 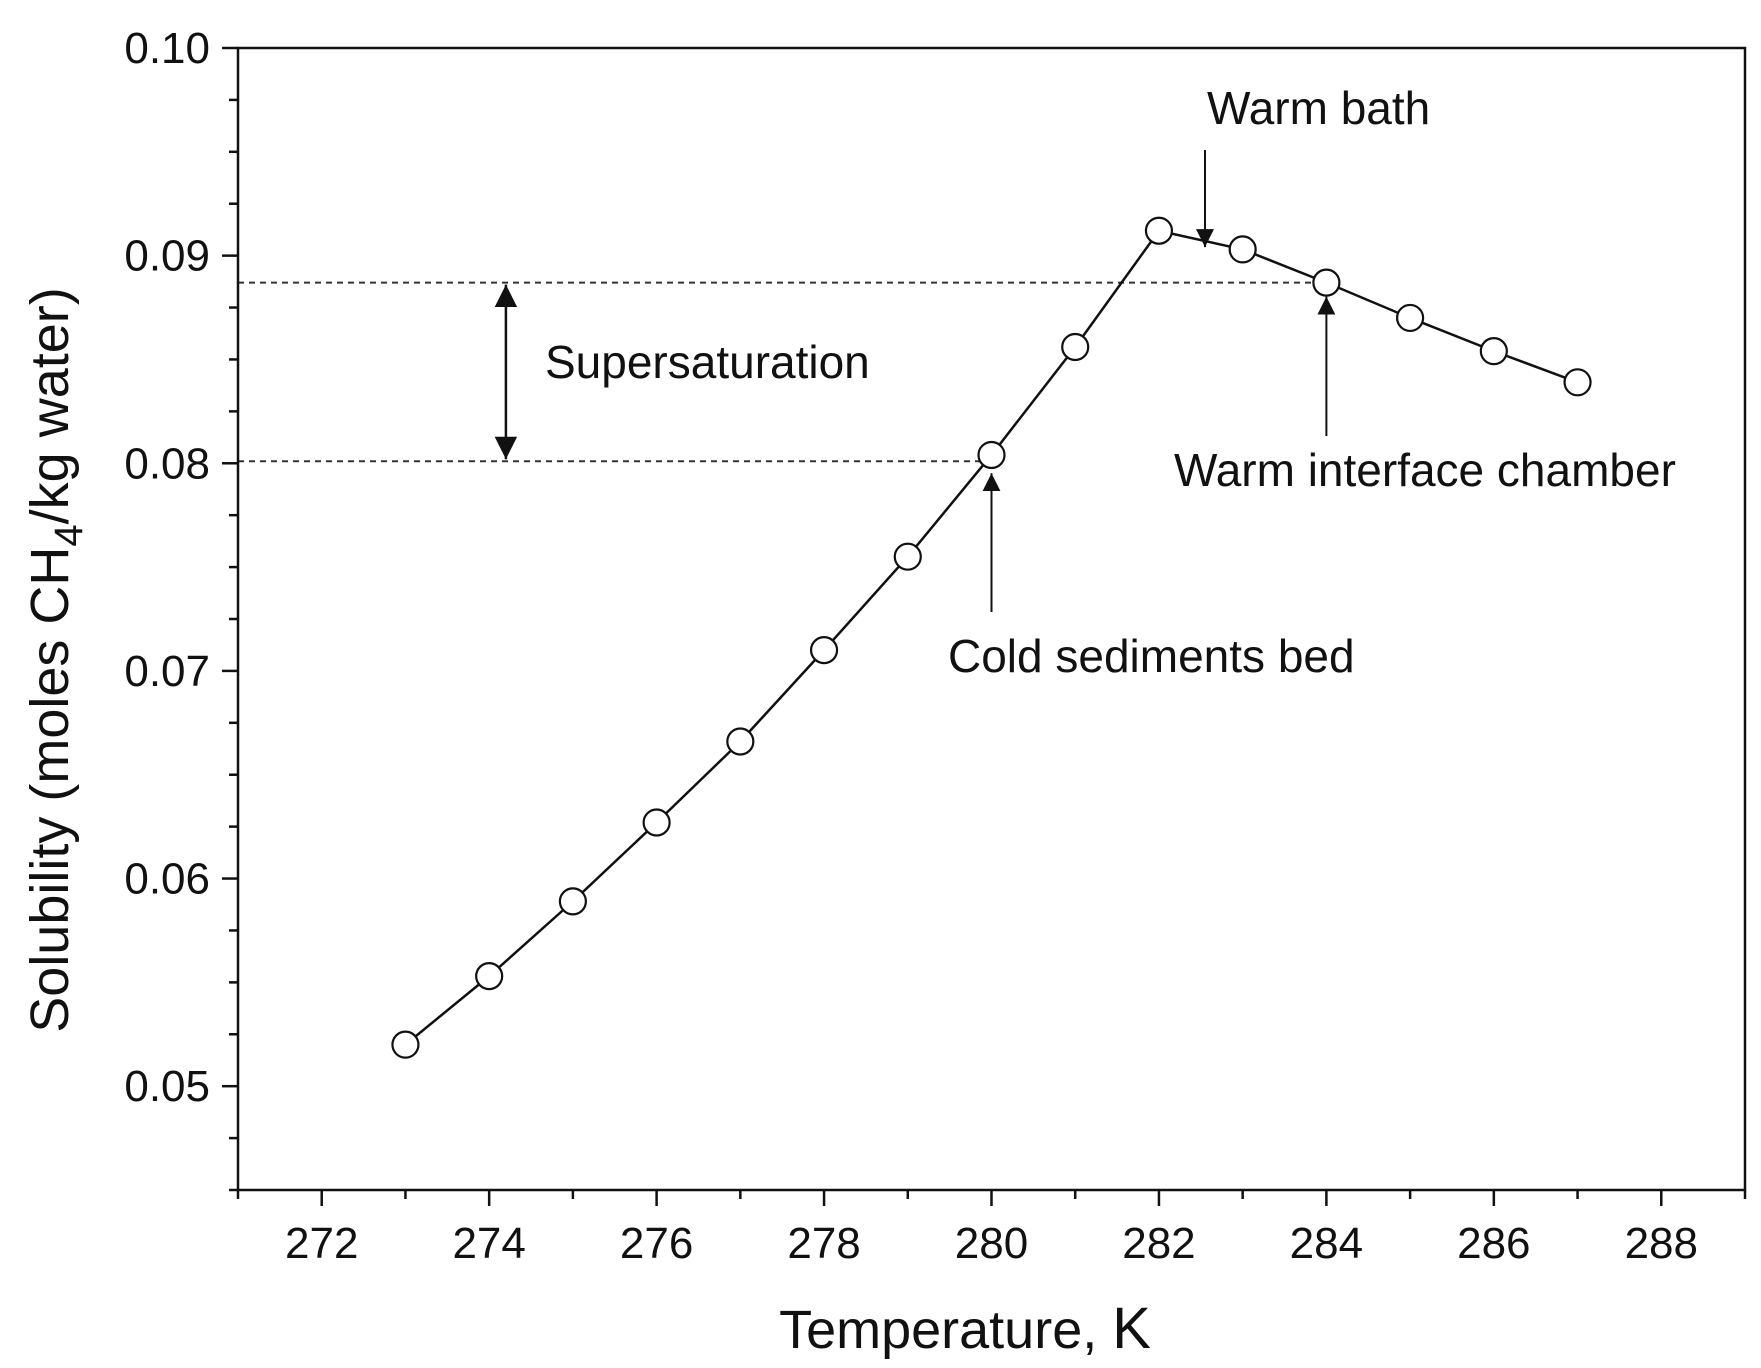 What do you see at coordinates (1661, 1243) in the screenshot?
I see `x-tick-label: 288` at bounding box center [1661, 1243].